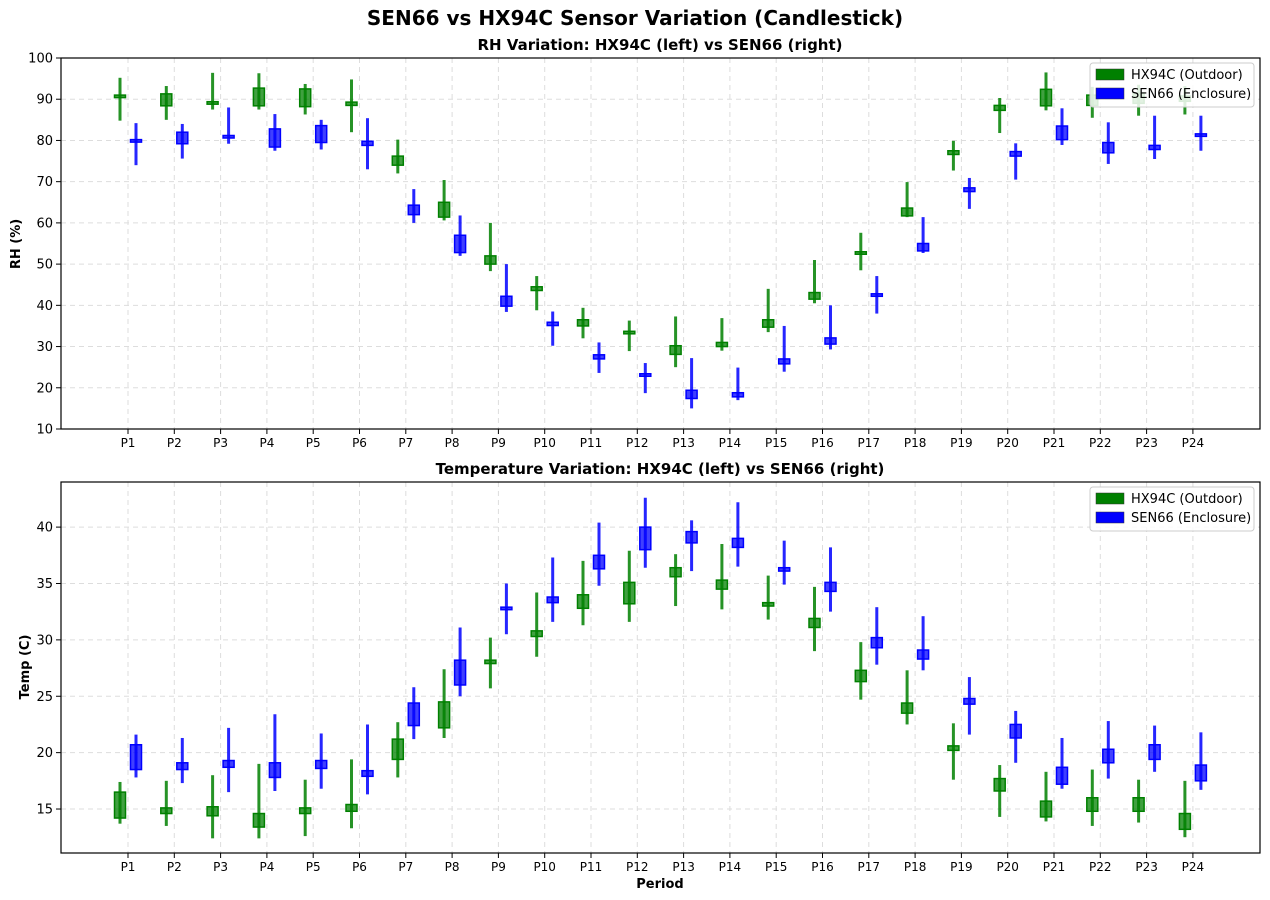 The width and height of the screenshot is (1270, 900). I want to click on temp-legend-label-hx94c: HX94C (Outdoor), so click(1187, 499).